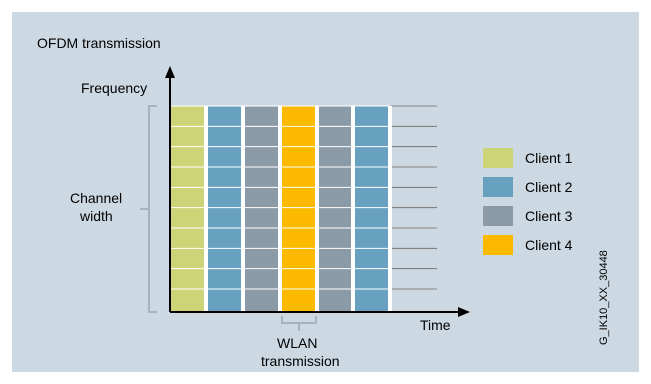  What do you see at coordinates (549, 187) in the screenshot?
I see `legend-label-client-2: Client 2` at bounding box center [549, 187].